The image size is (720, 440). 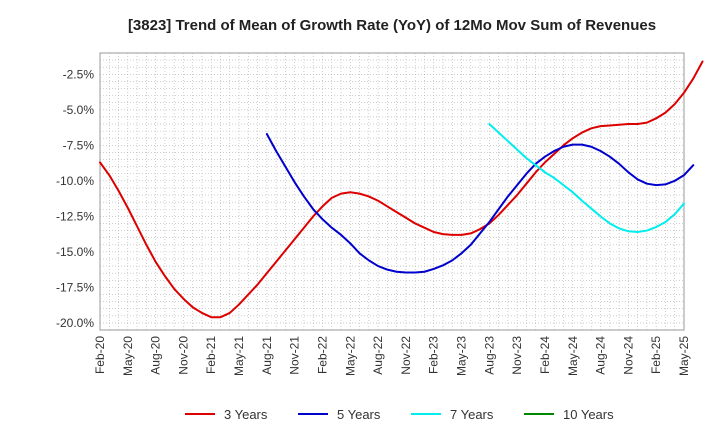 What do you see at coordinates (545, 355) in the screenshot?
I see `x-tick-label: Feb-24` at bounding box center [545, 355].